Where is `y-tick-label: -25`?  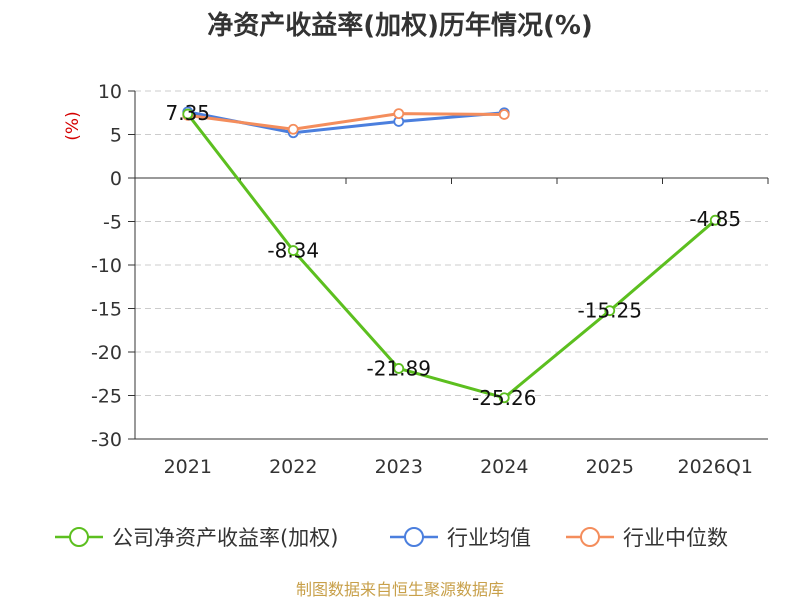 y-tick-label: -25 is located at coordinates (106, 397).